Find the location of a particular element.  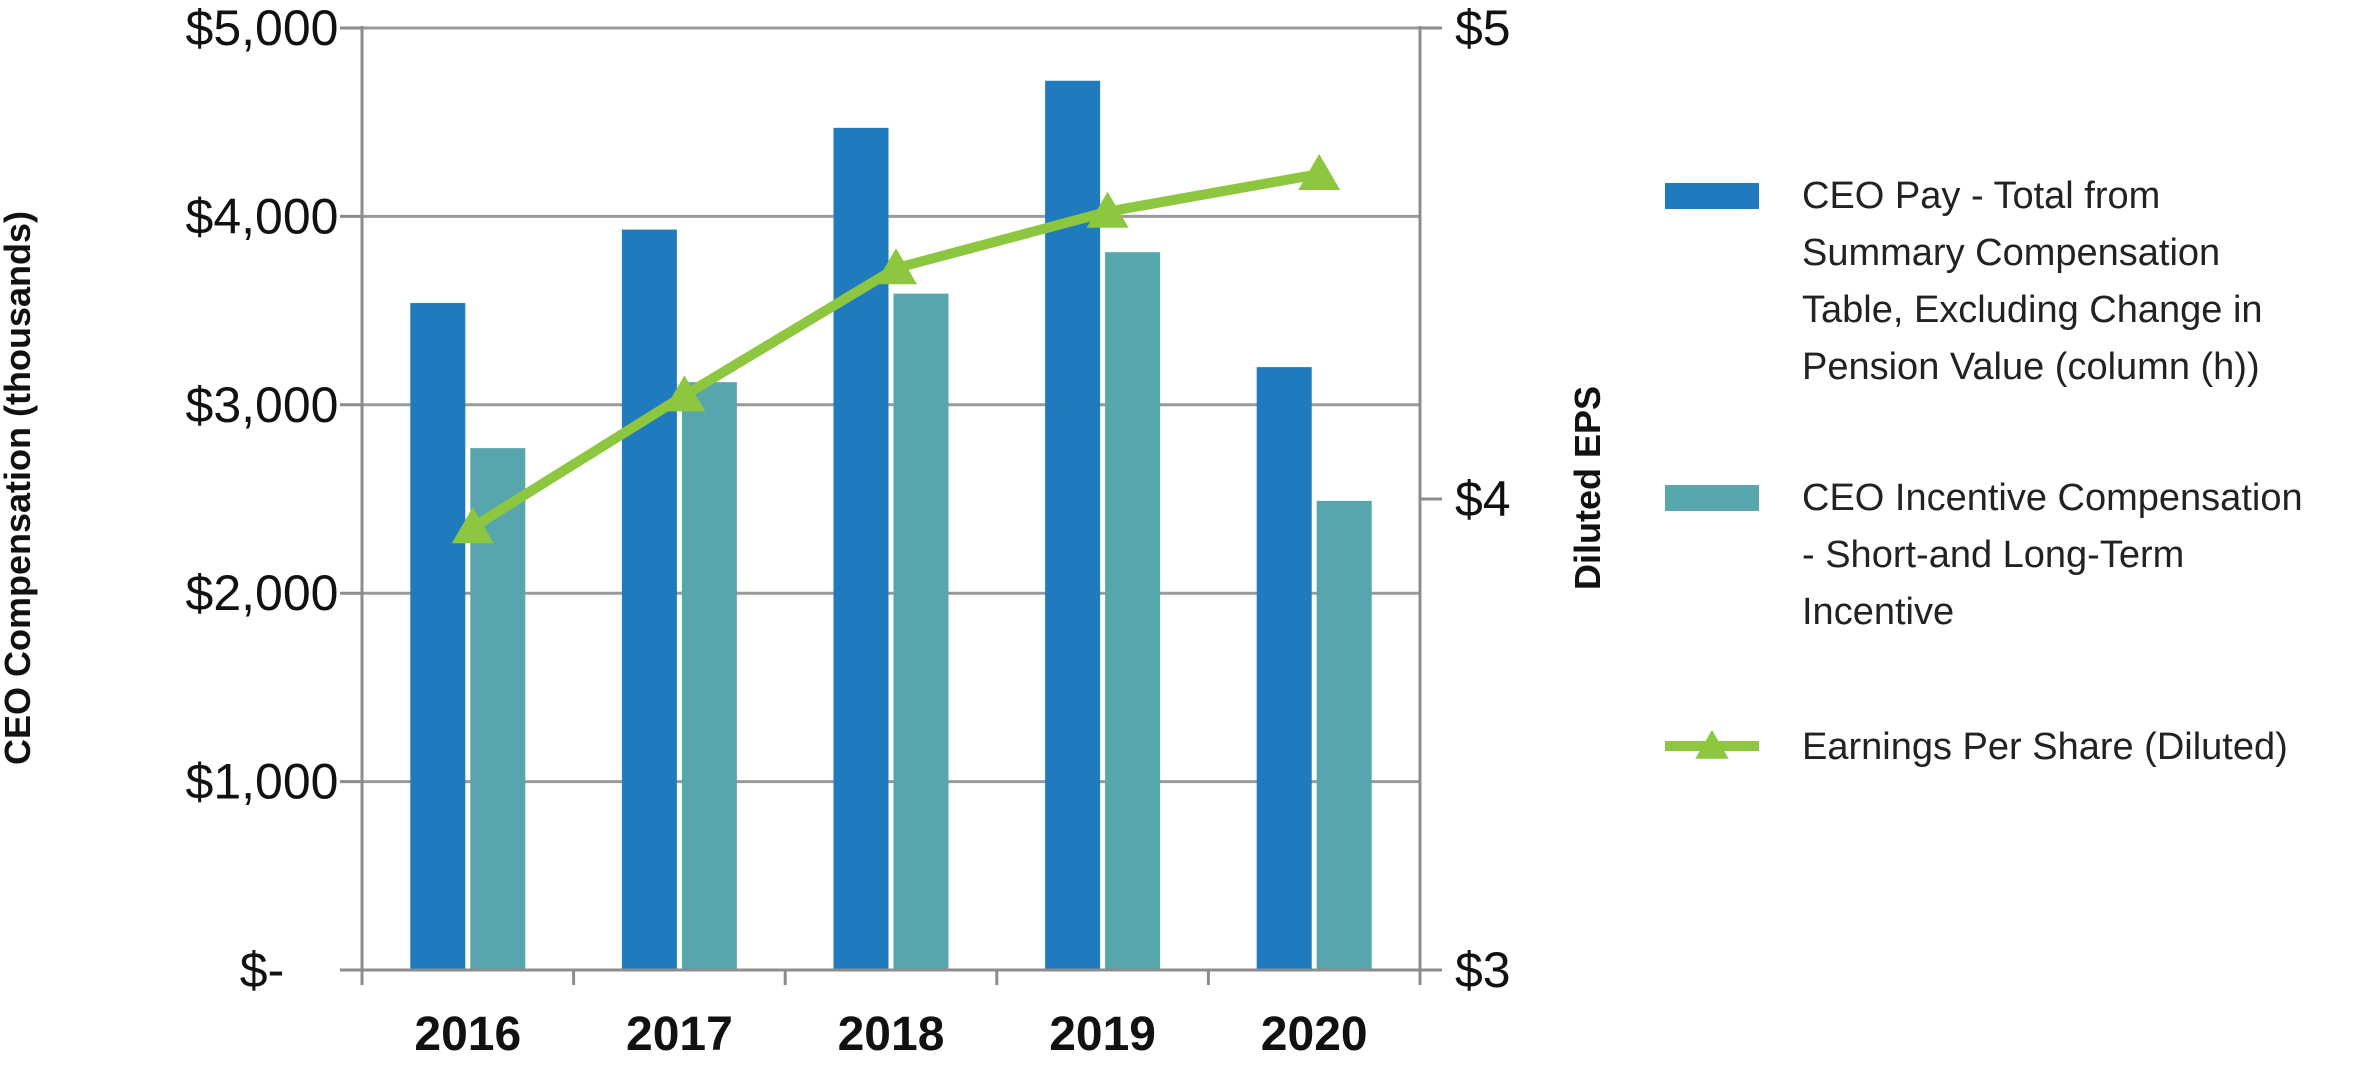

x-tick-label: 2017 is located at coordinates (679, 1034).